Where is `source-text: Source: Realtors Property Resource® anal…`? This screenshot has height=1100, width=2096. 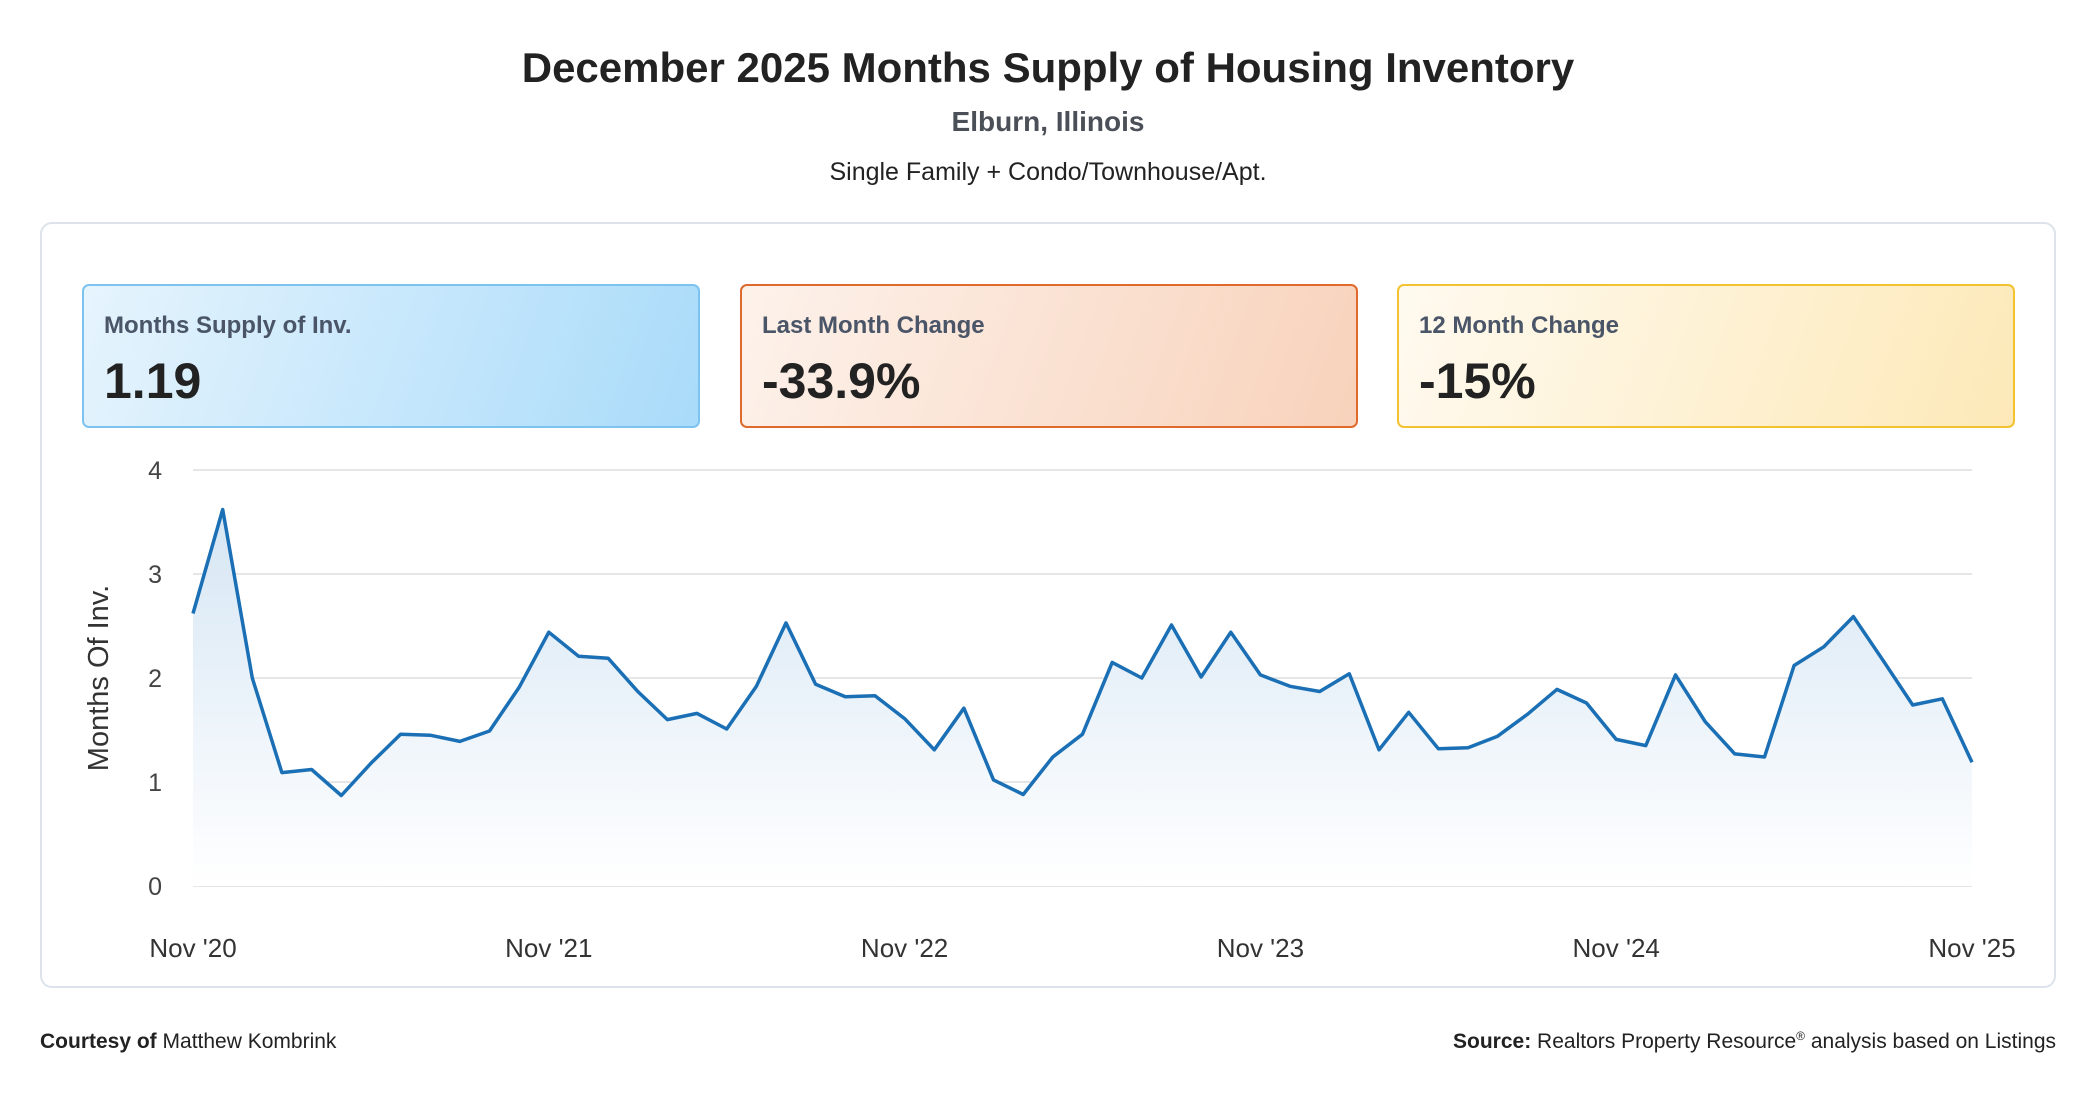
source-text: Source: Realtors Property Resource® anal… is located at coordinates (1754, 1042).